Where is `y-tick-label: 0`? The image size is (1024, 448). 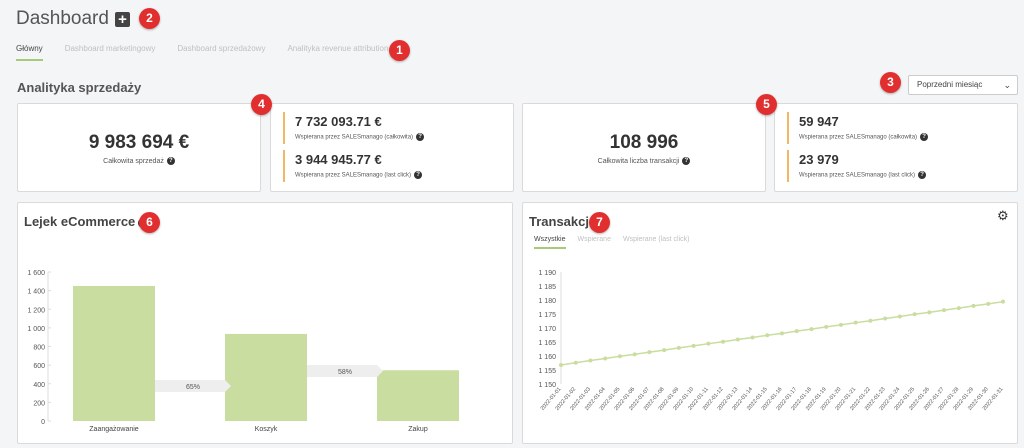
y-tick-label: 0 is located at coordinates (43, 422).